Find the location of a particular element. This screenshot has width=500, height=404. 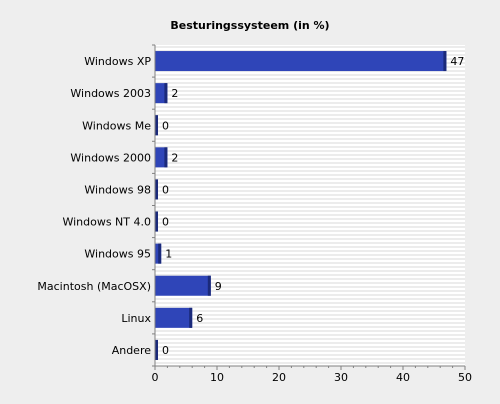

category-label: Windows 2000 is located at coordinates (110, 157).